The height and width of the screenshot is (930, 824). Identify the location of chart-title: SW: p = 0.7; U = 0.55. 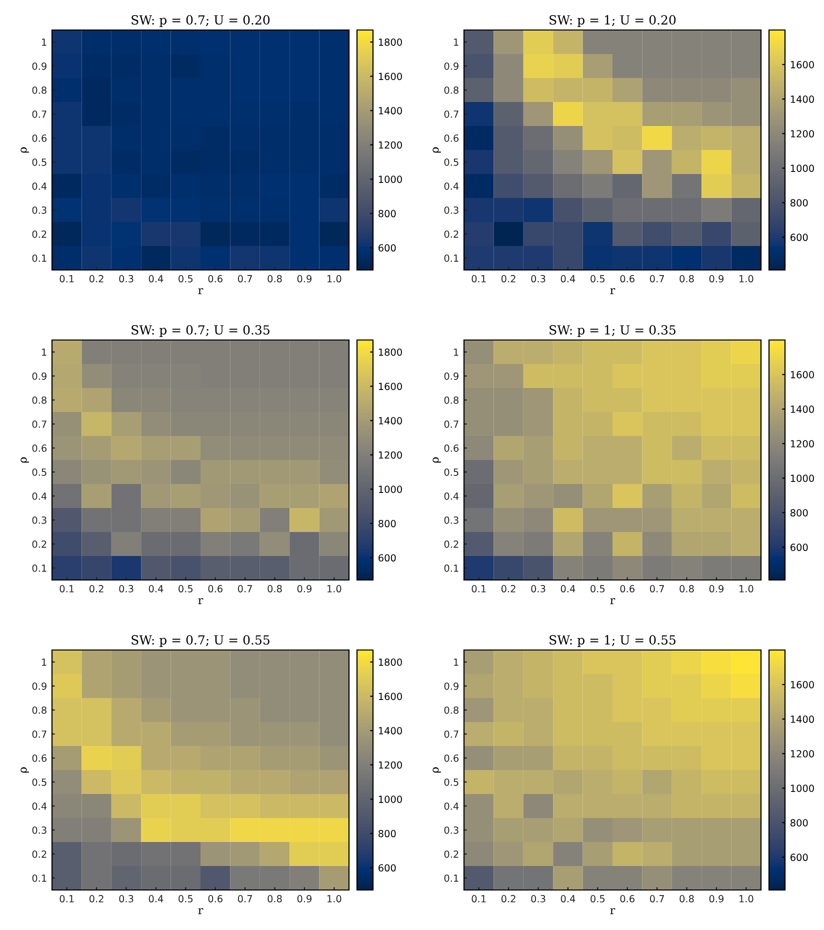
(201, 641).